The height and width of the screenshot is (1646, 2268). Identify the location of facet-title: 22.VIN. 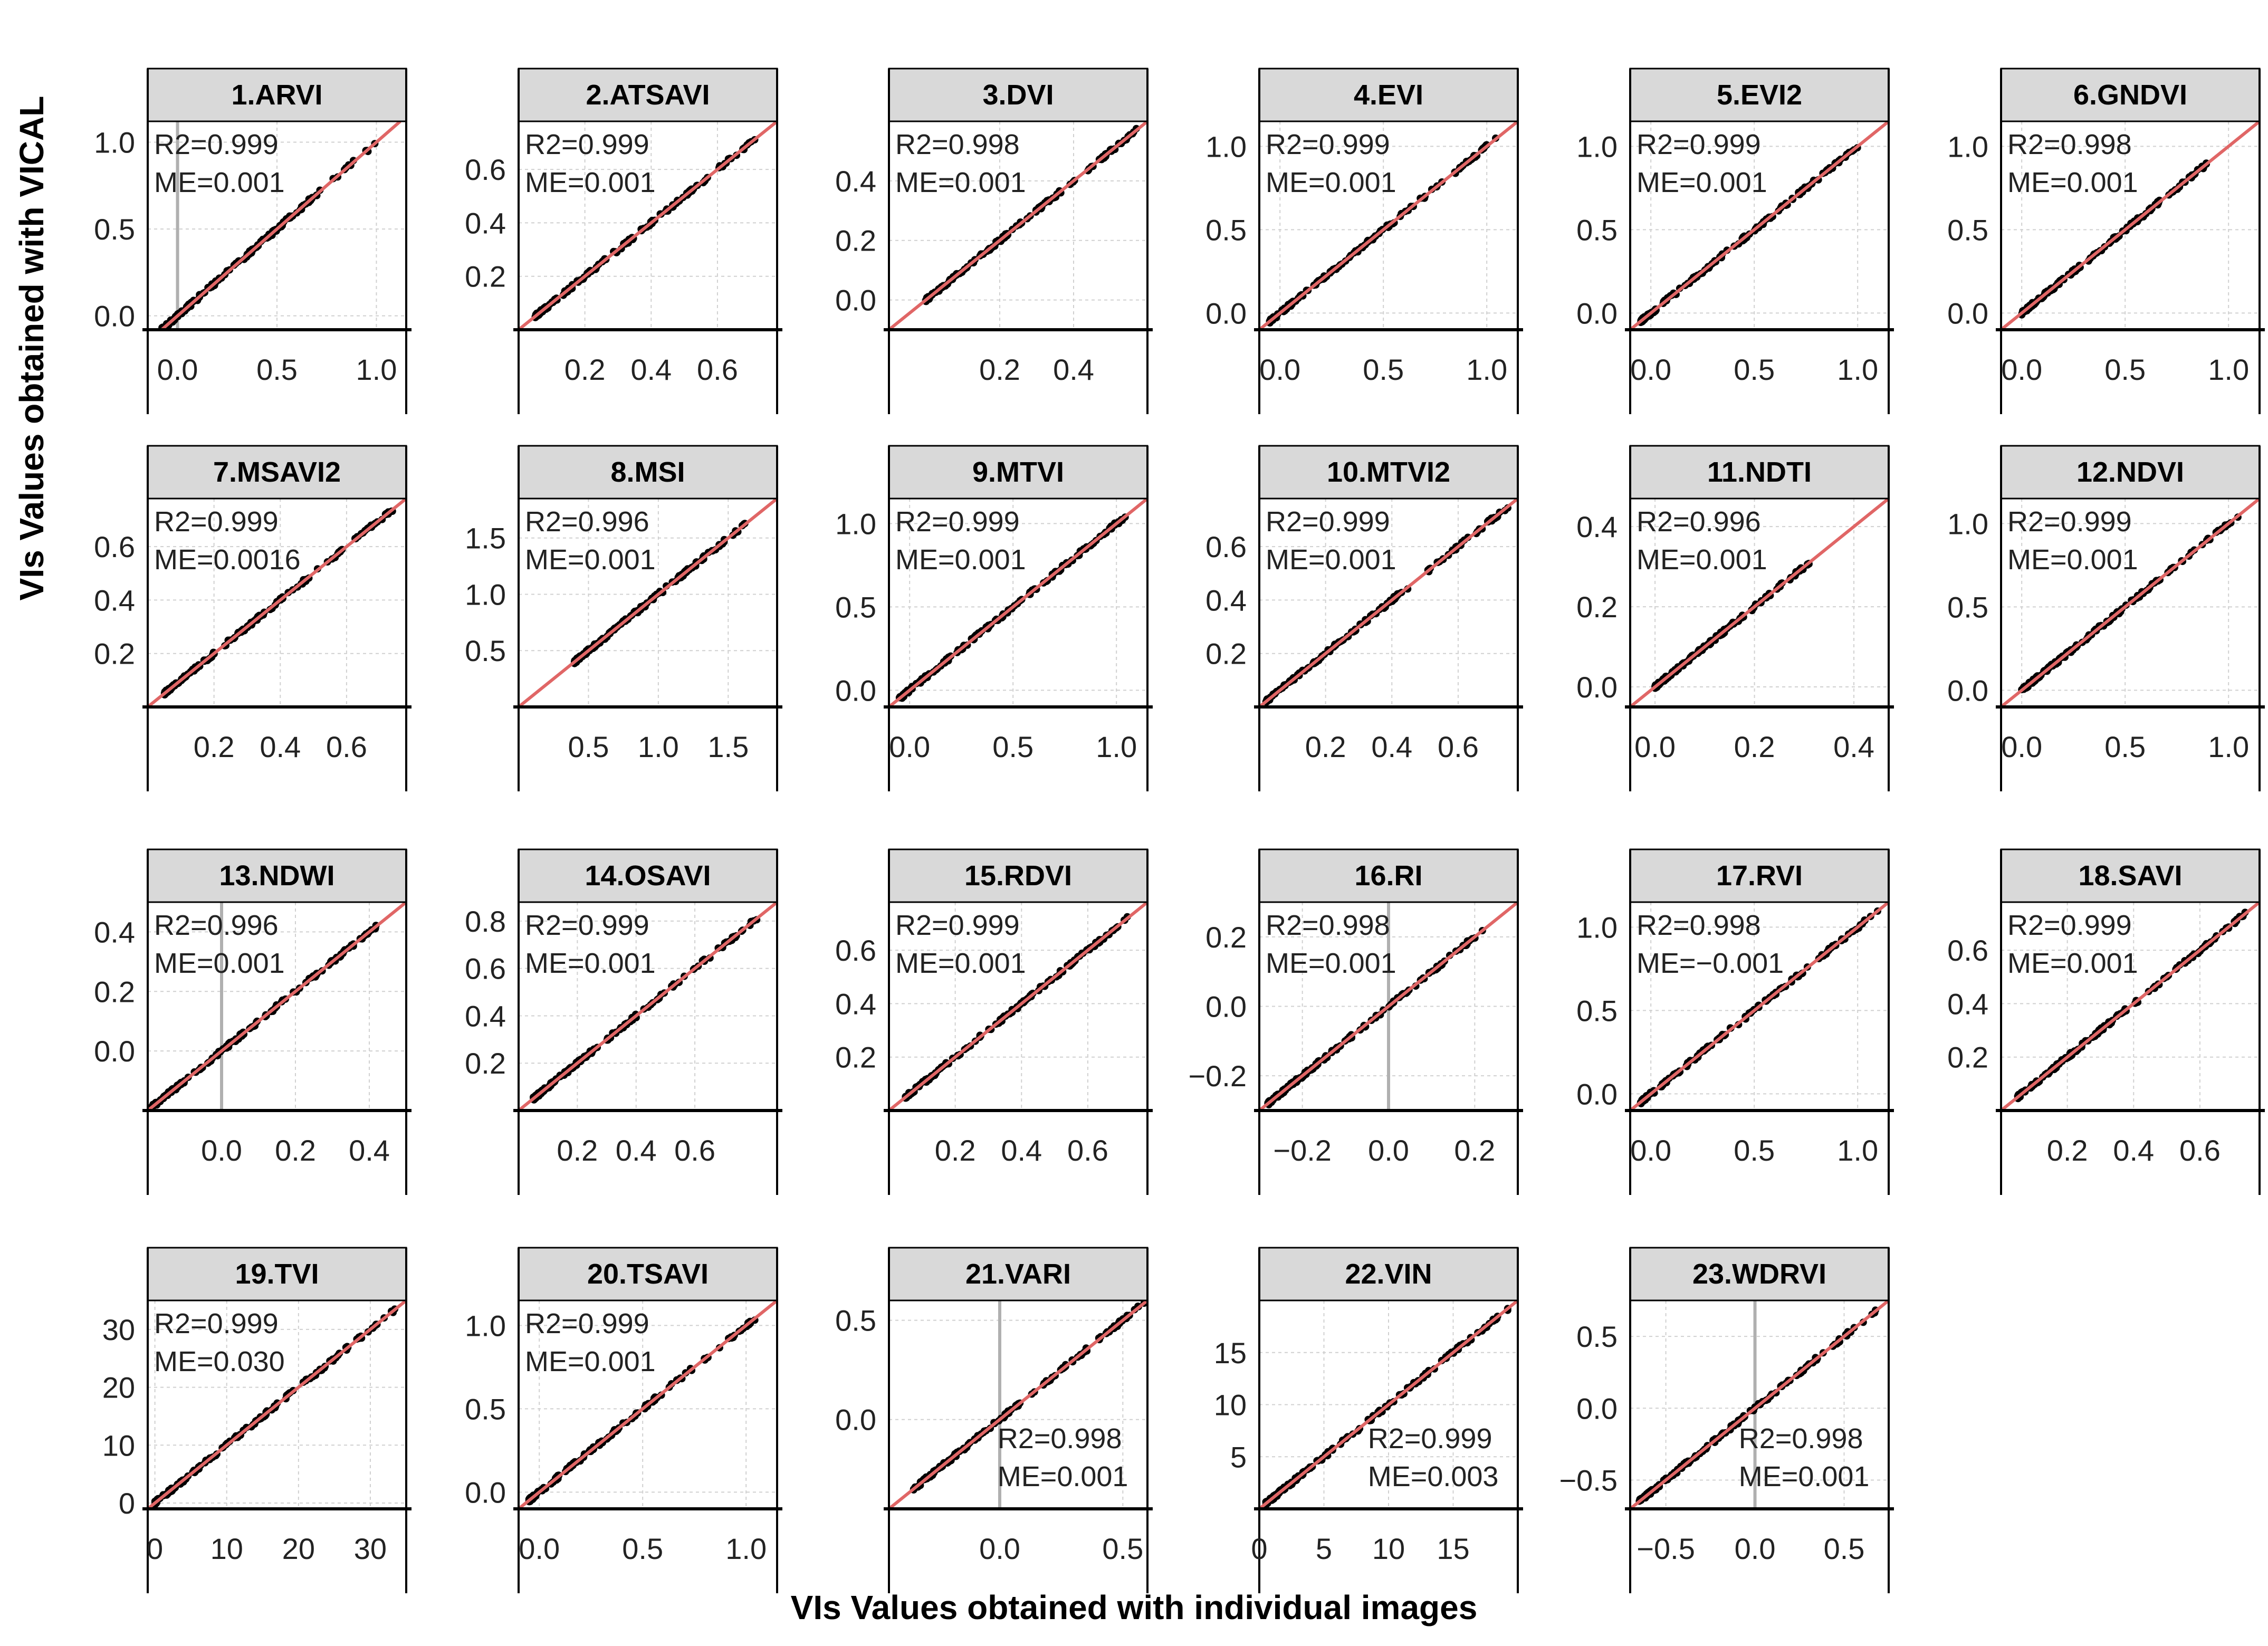
(1388, 1274).